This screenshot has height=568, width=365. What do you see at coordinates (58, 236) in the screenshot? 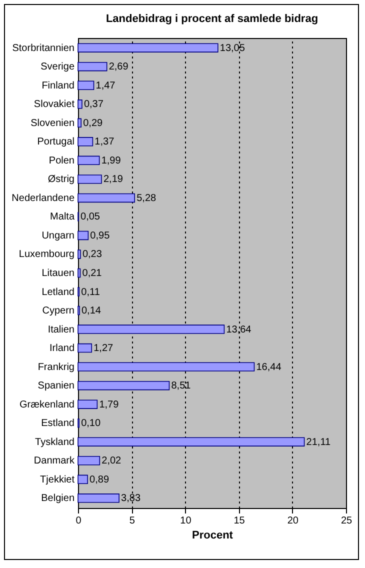
I see `y-tick-label: Ungarn` at bounding box center [58, 236].